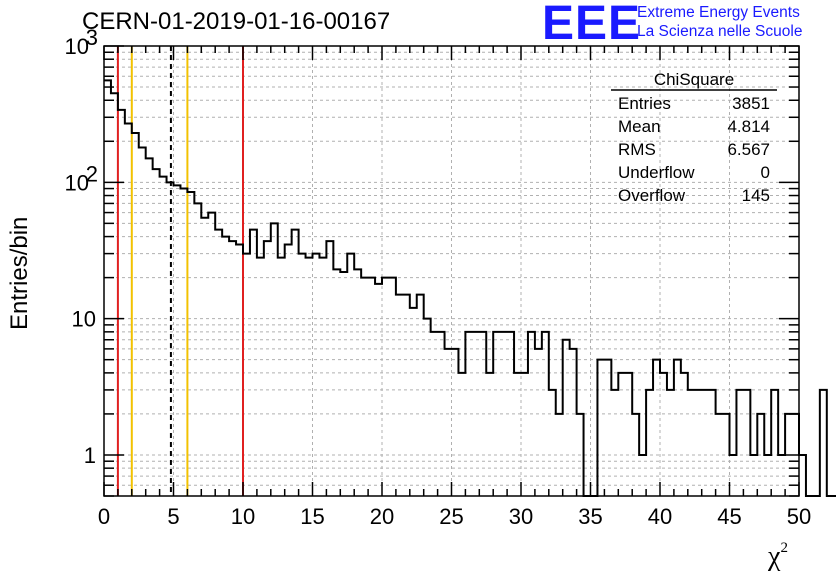  Describe the element at coordinates (751, 103) in the screenshot. I see `stats-row-value: 3851` at that location.